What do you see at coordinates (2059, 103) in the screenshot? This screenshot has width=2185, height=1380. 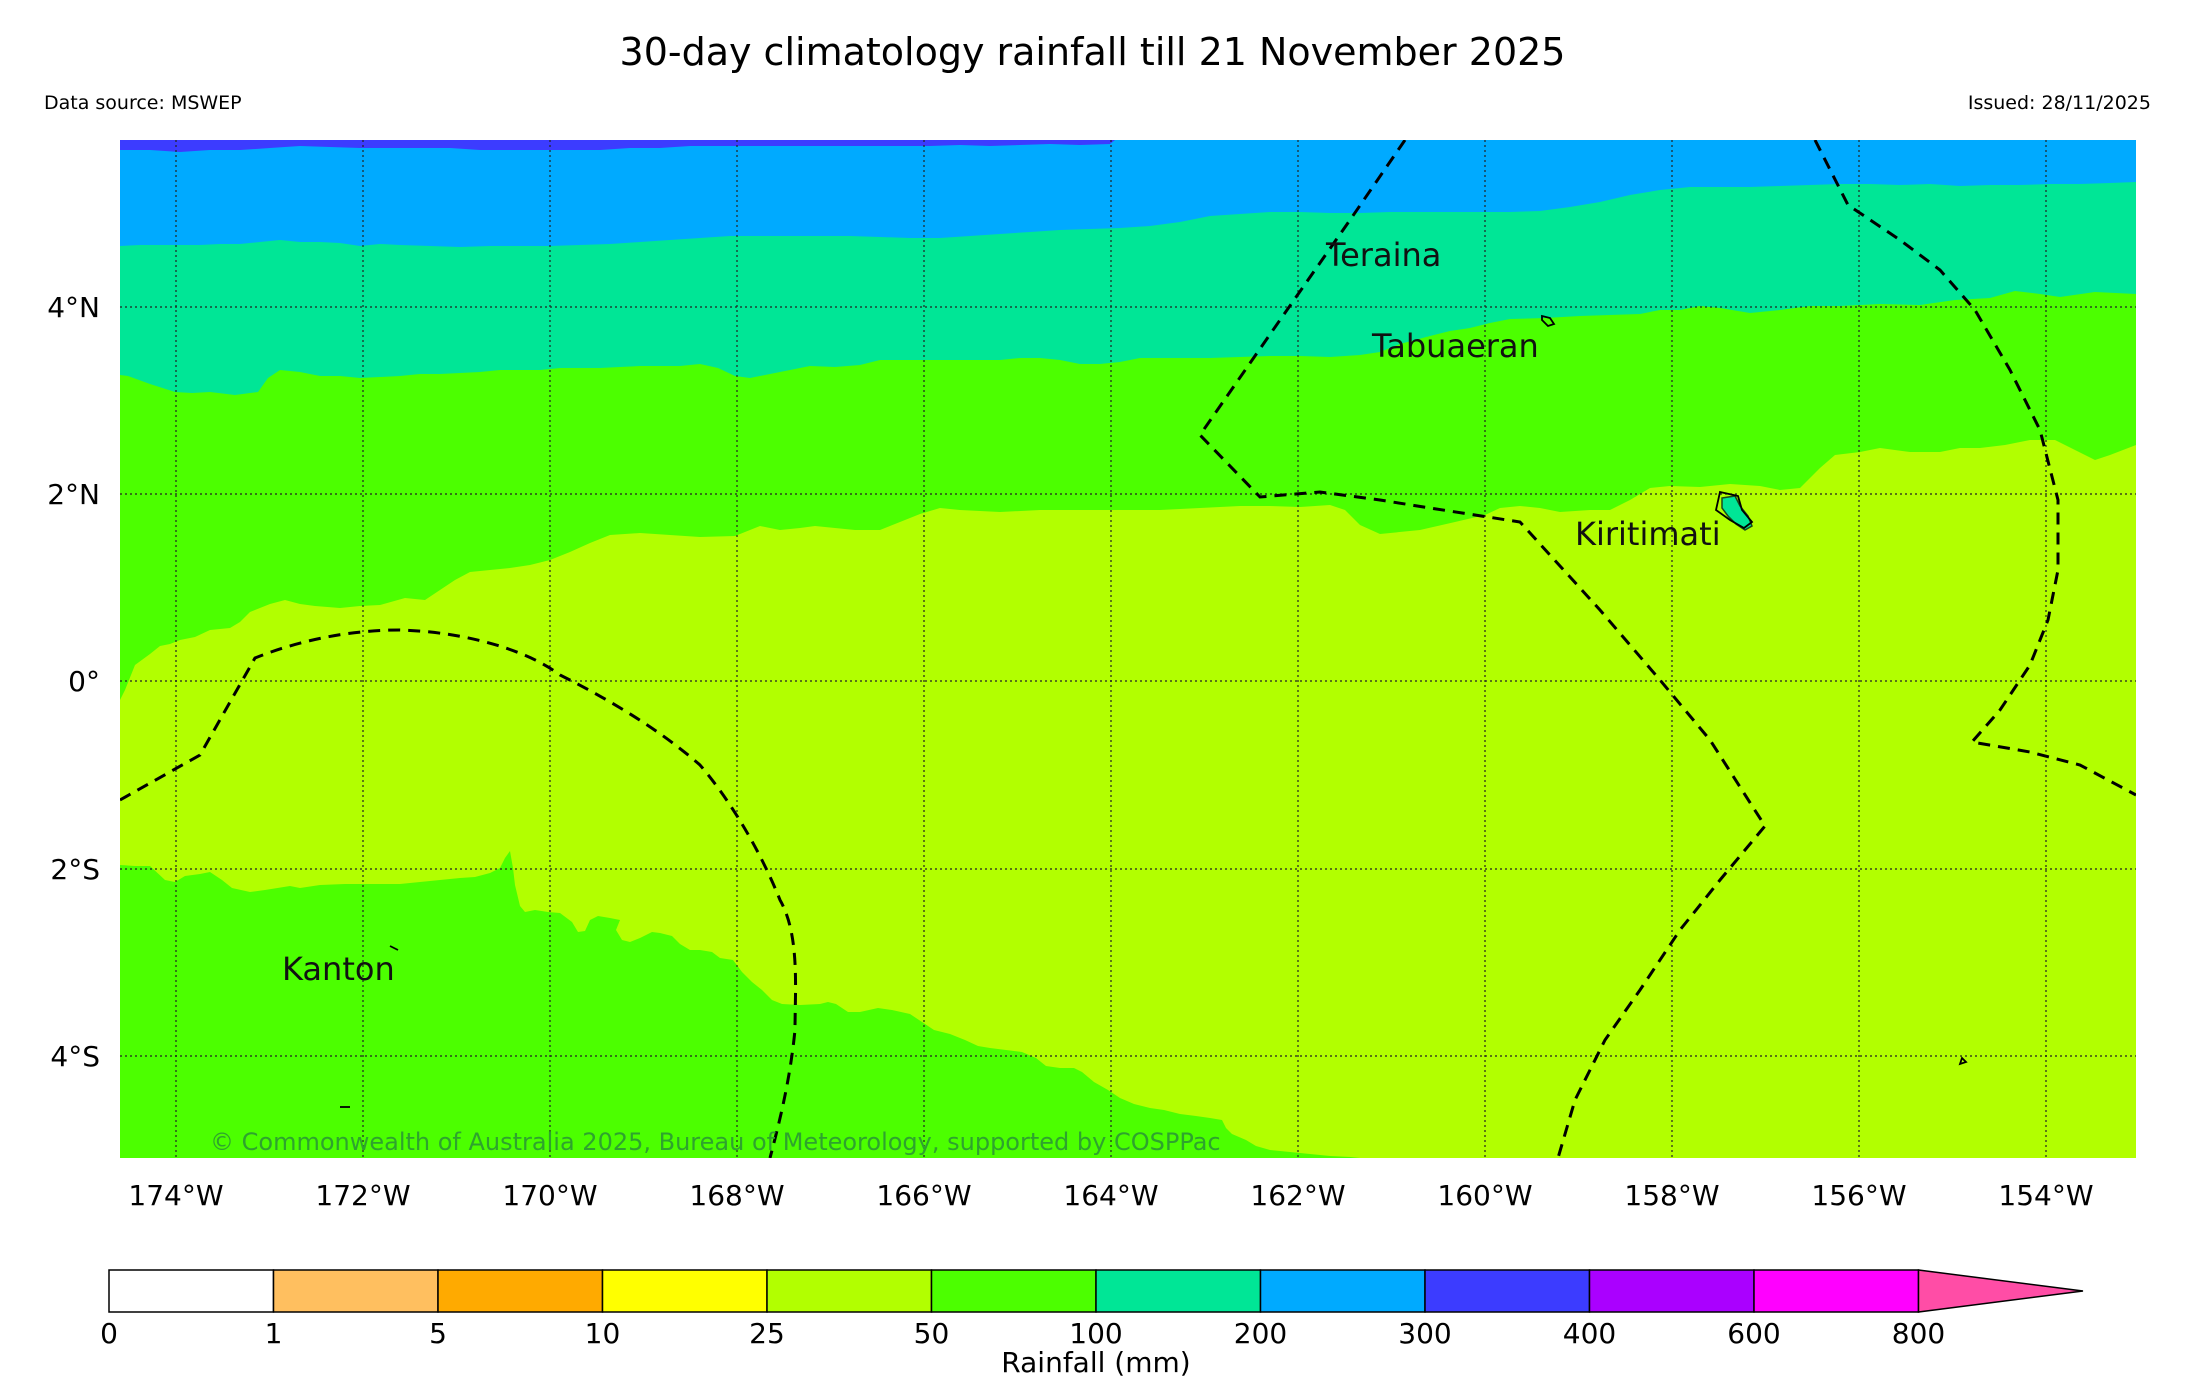 I see `issued-date-label: Issued: 28/11/2025` at bounding box center [2059, 103].